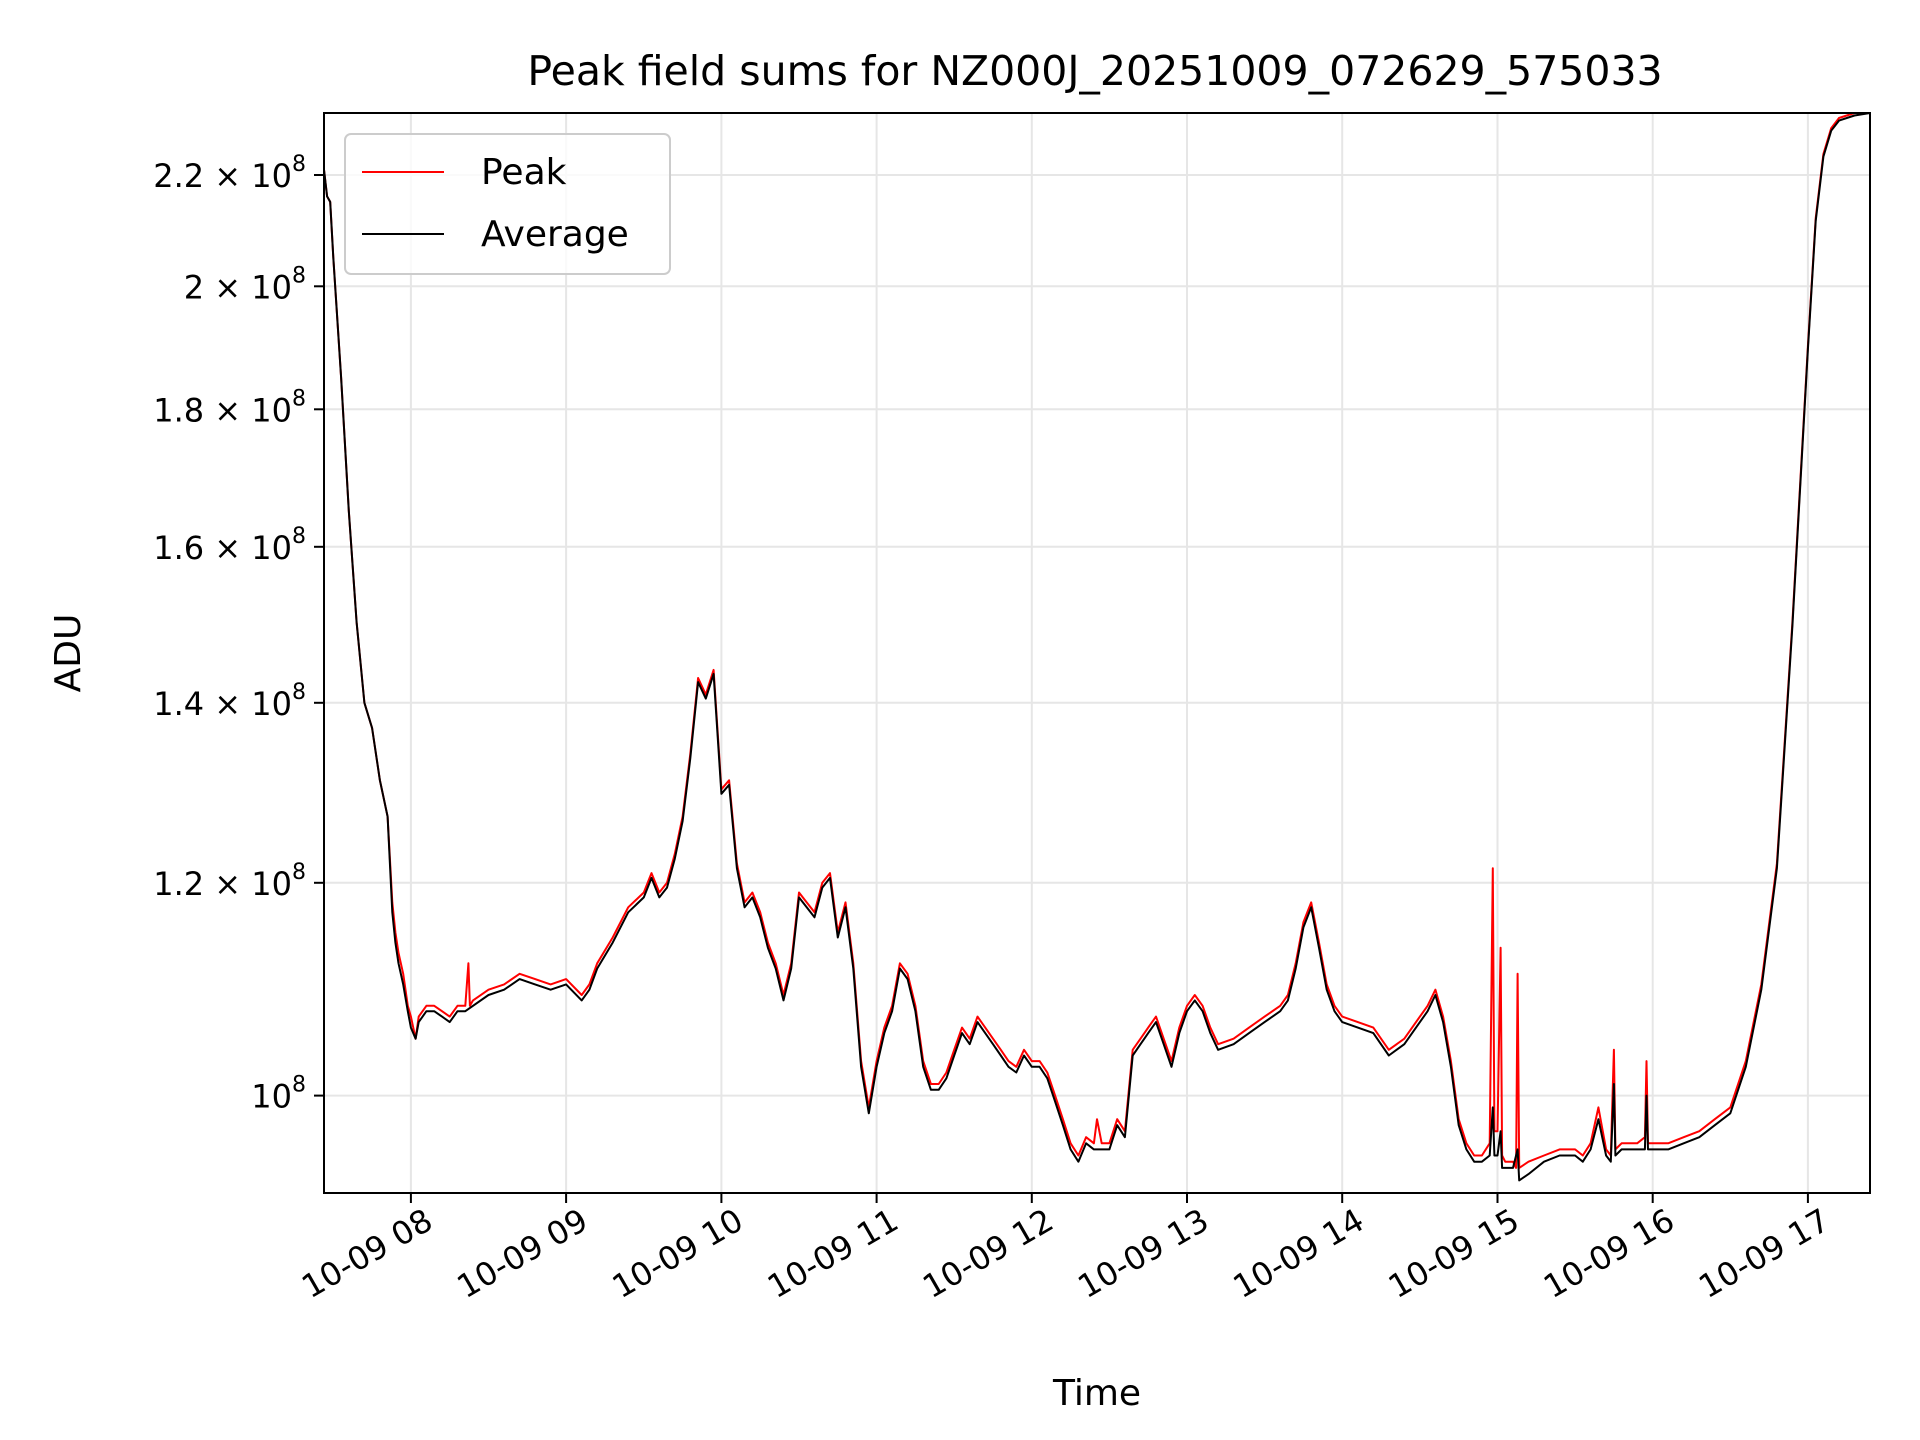 The height and width of the screenshot is (1440, 1920). Describe the element at coordinates (229, 173) in the screenshot. I see `y-tick-label: 2.2 × 108` at that location.